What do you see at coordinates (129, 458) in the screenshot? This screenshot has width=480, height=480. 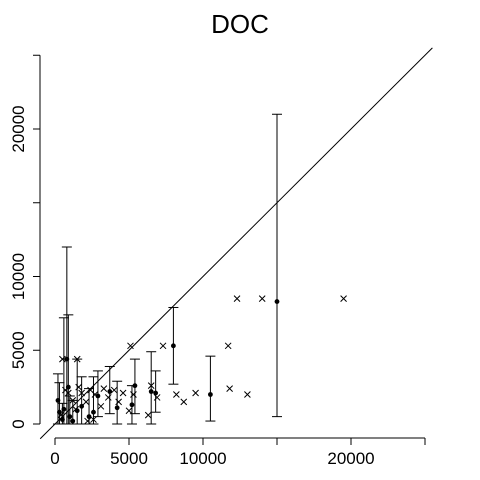 I see `x-tick-label: 5000` at bounding box center [129, 458].